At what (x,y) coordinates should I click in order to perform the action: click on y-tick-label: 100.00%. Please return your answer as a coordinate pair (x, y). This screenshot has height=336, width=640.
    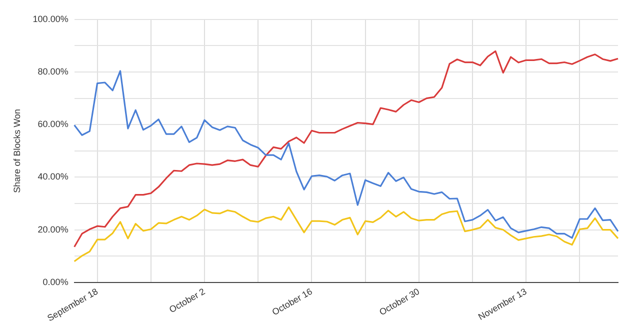
    Looking at the image, I should click on (50, 19).